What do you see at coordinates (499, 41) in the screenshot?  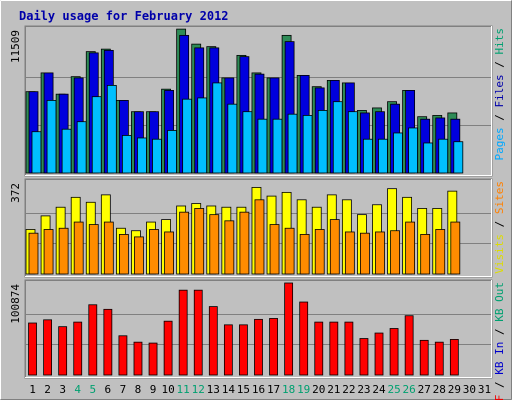 I see `hits-legend-item: Hits` at bounding box center [499, 41].